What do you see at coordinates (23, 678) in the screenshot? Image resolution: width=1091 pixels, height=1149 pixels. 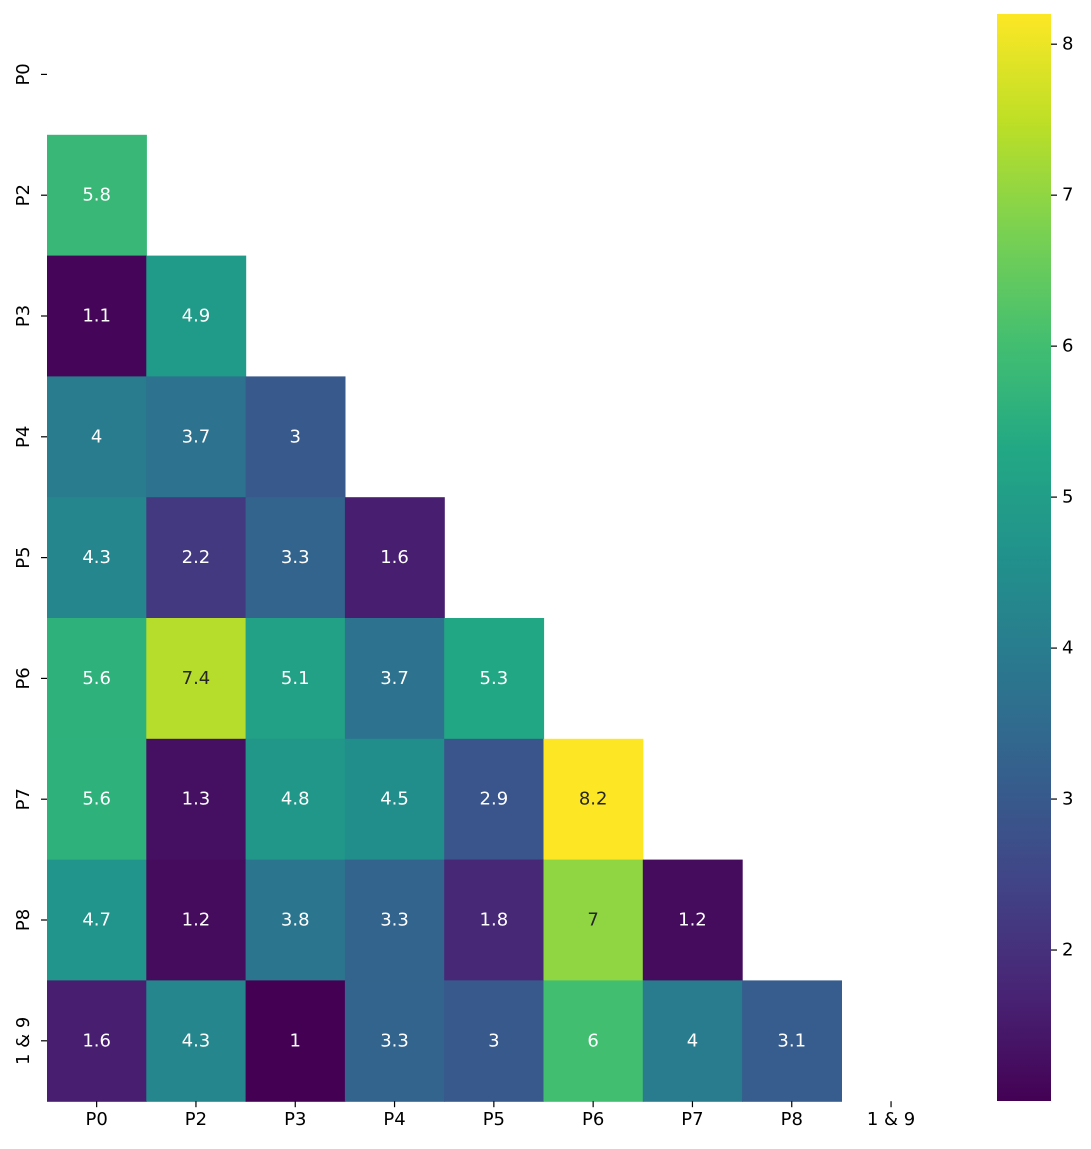 I see `y-tick-label: P6` at bounding box center [23, 678].